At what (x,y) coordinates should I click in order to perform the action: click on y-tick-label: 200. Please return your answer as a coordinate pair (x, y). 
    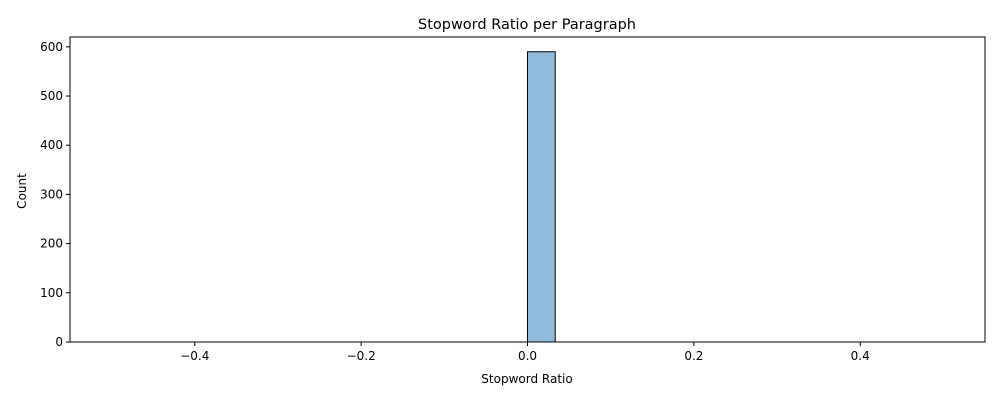
    Looking at the image, I should click on (51, 244).